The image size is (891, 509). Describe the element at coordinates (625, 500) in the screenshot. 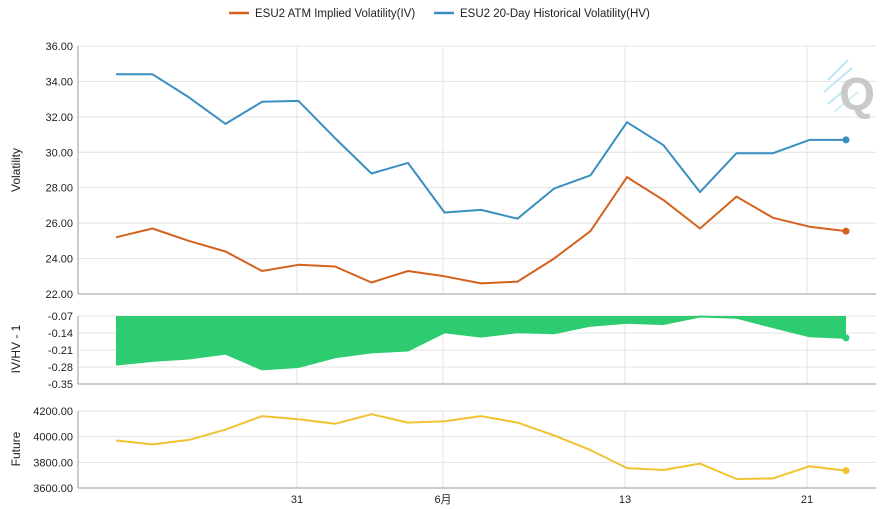

I see `x-tick-label: 13` at that location.